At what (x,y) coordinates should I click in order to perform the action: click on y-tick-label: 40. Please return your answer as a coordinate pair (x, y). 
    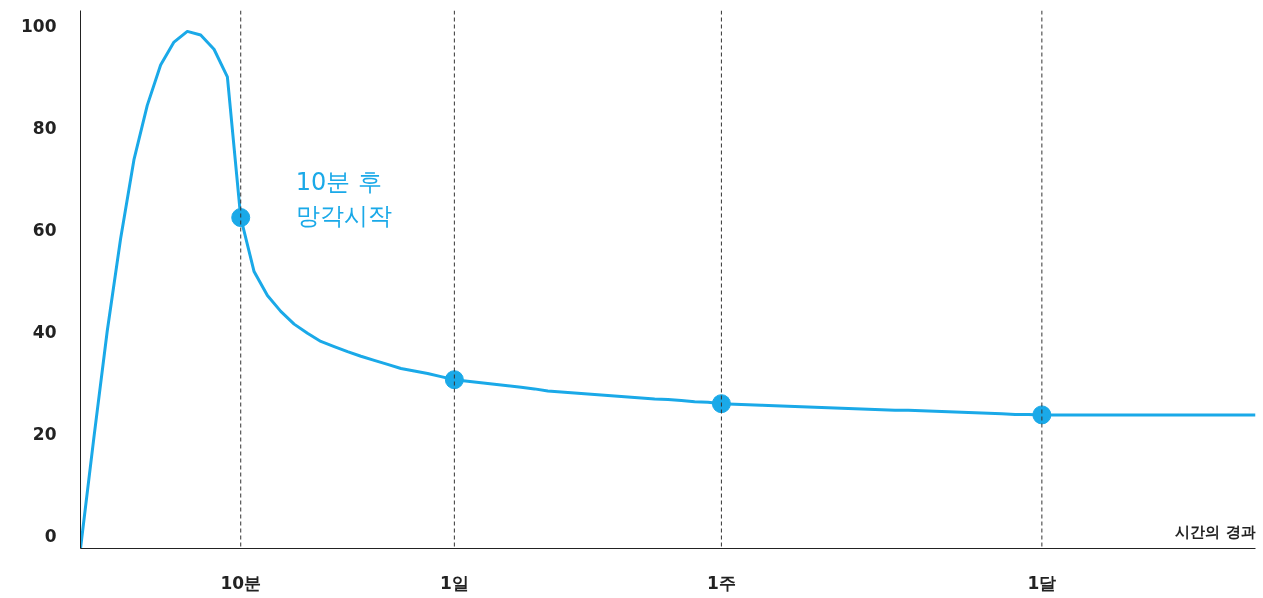
    Looking at the image, I should click on (44, 332).